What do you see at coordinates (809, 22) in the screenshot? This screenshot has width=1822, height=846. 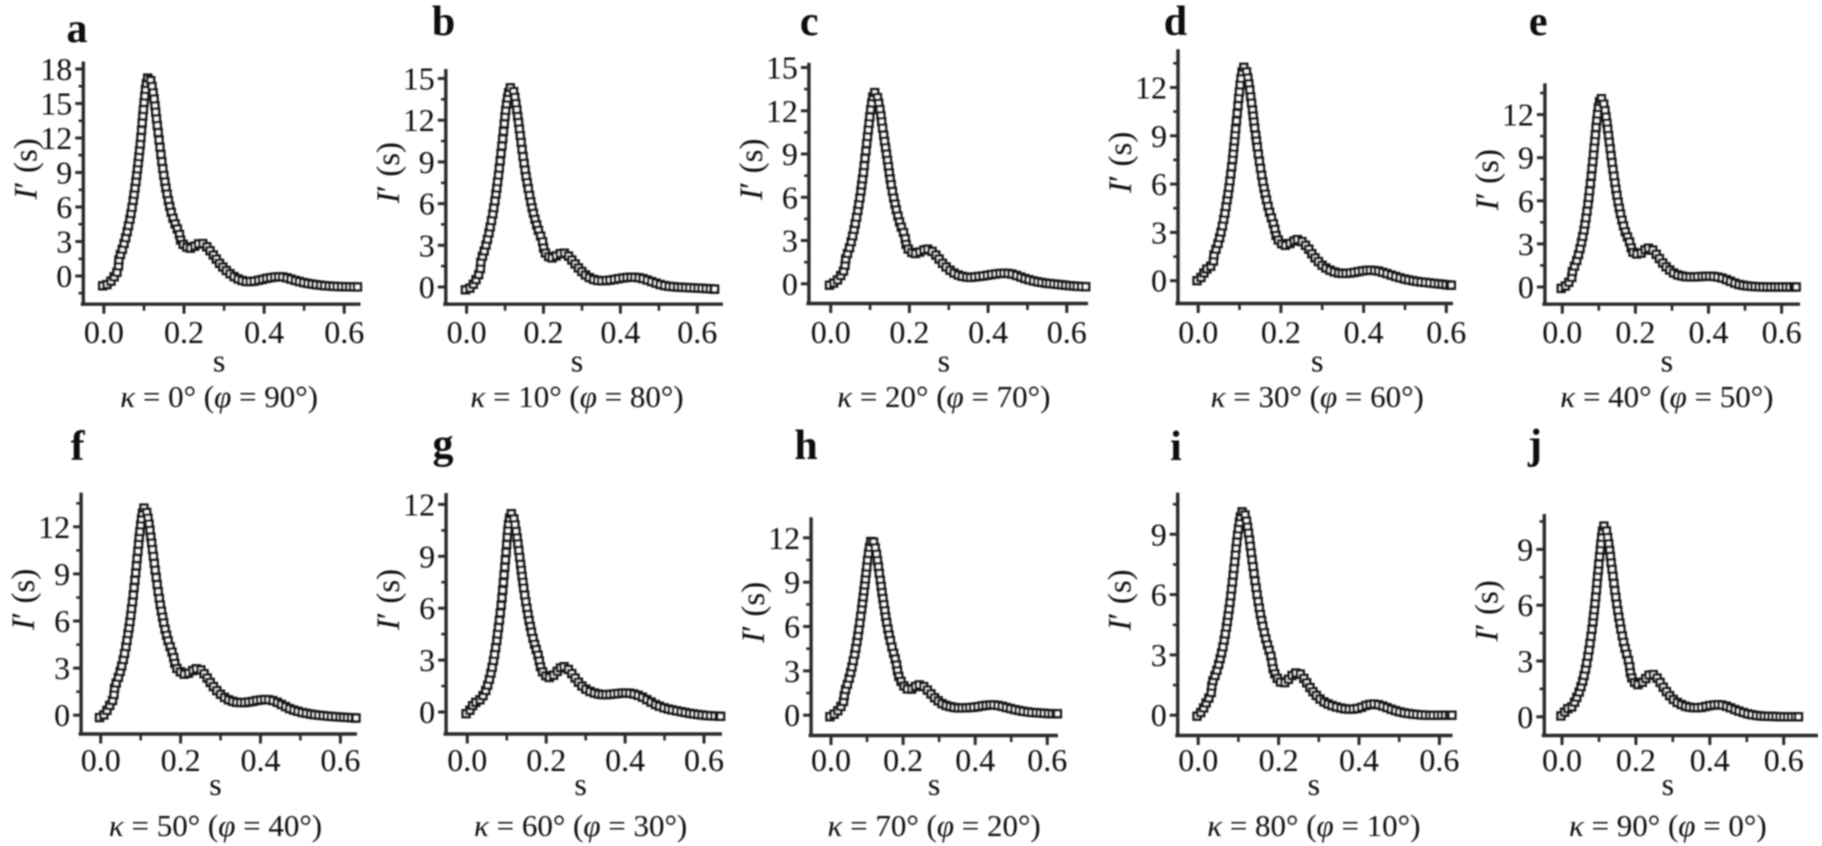 I see `svg-text: c` at bounding box center [809, 22].